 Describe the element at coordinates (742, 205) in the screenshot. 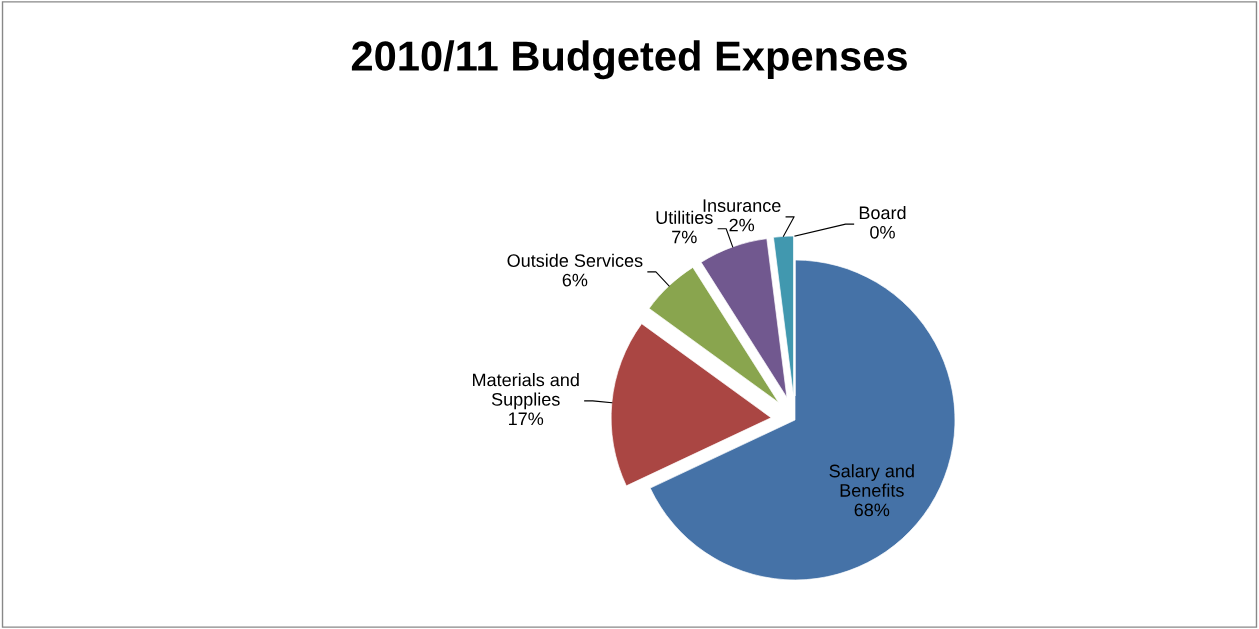

I see `slice-label: Insurance` at that location.